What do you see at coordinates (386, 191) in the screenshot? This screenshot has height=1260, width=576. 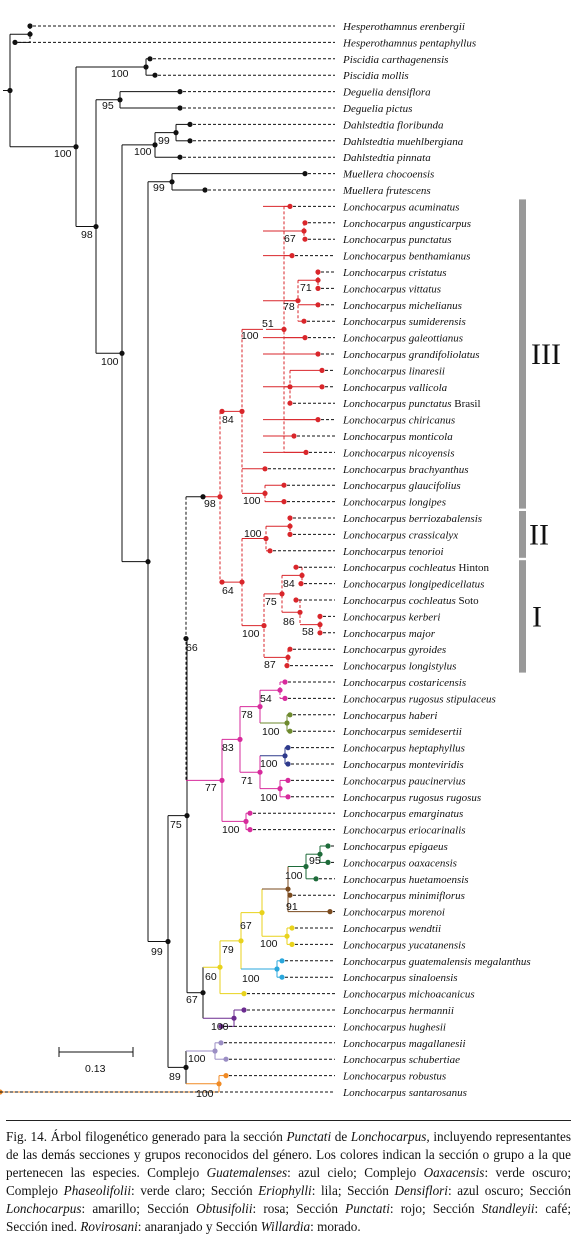 I see `taxon-label: Muellera frutescens` at bounding box center [386, 191].